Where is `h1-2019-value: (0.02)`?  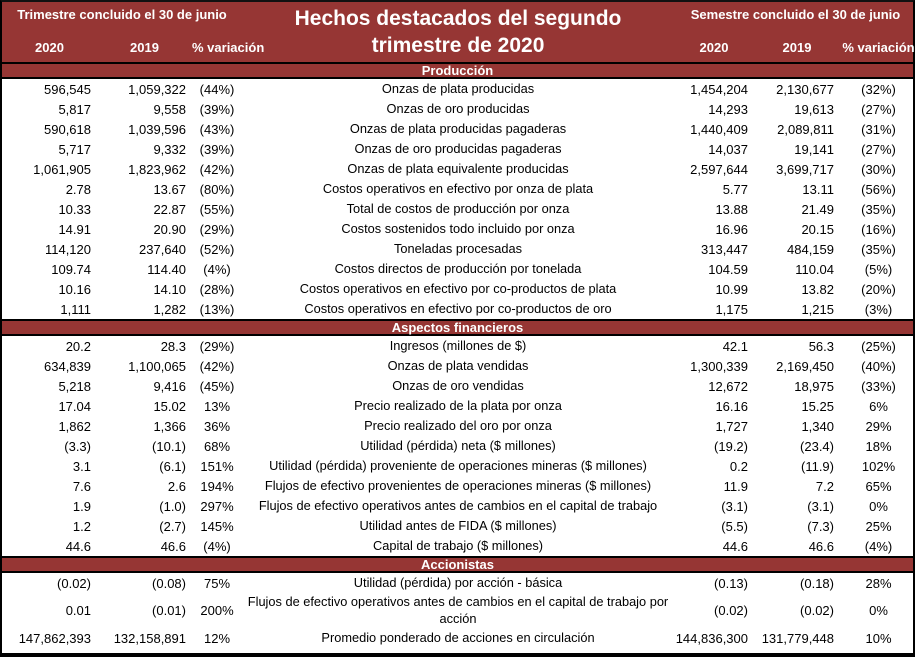
h1-2019-value: (0.02) is located at coordinates (817, 611).